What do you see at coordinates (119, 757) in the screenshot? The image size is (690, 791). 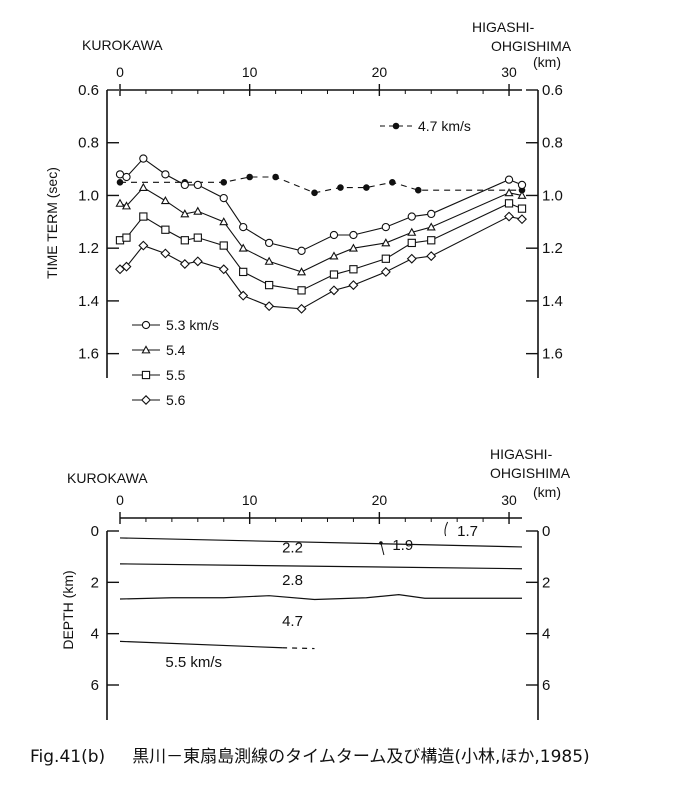 I see `caption-spacer` at bounding box center [119, 757].